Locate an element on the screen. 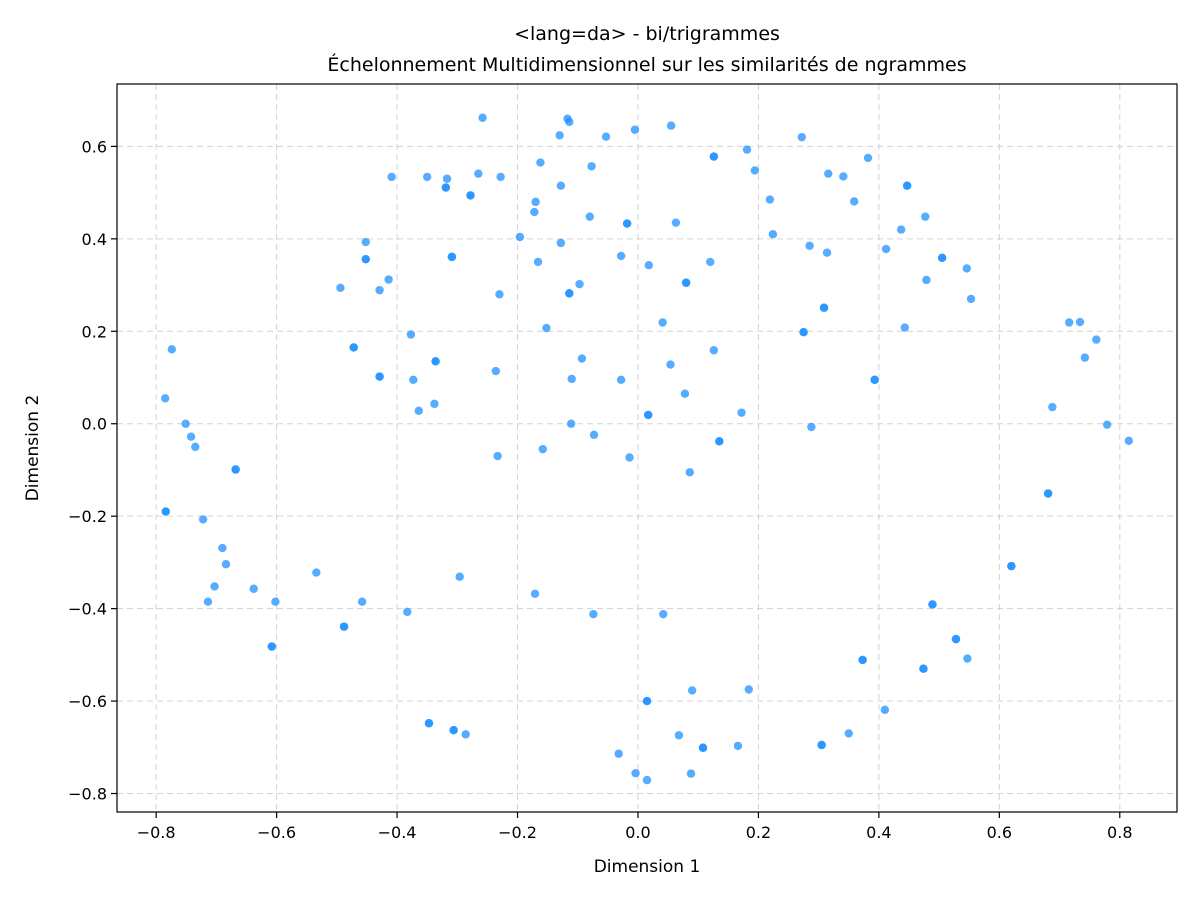 This screenshot has width=1200, height=900. y-tick-label: 0.0 is located at coordinates (94, 424).